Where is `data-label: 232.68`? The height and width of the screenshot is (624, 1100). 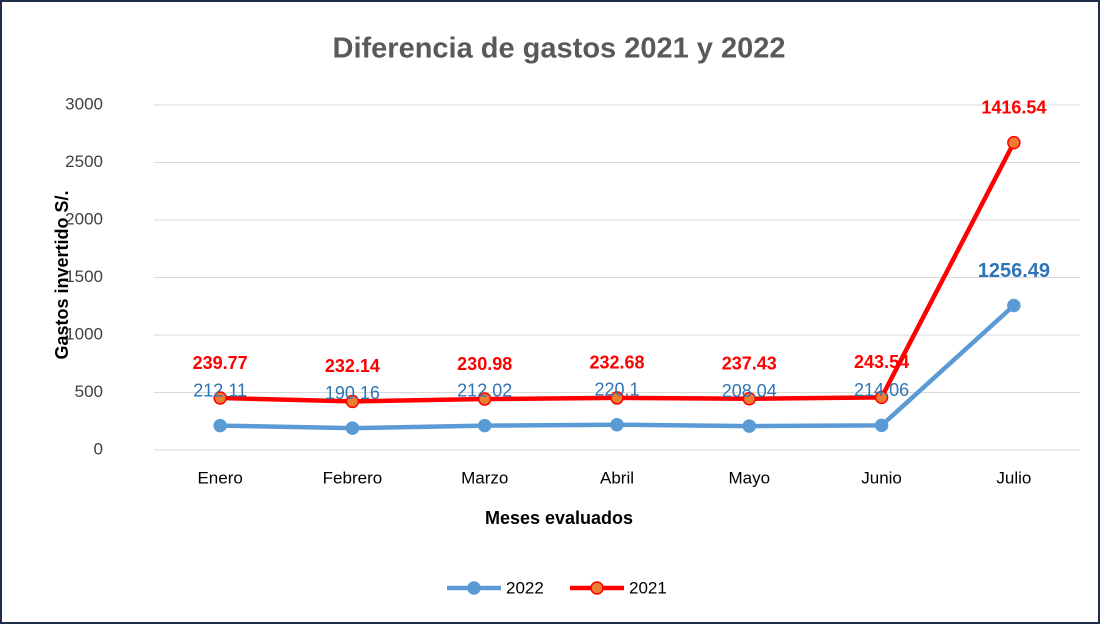 data-label: 232.68 is located at coordinates (616, 363).